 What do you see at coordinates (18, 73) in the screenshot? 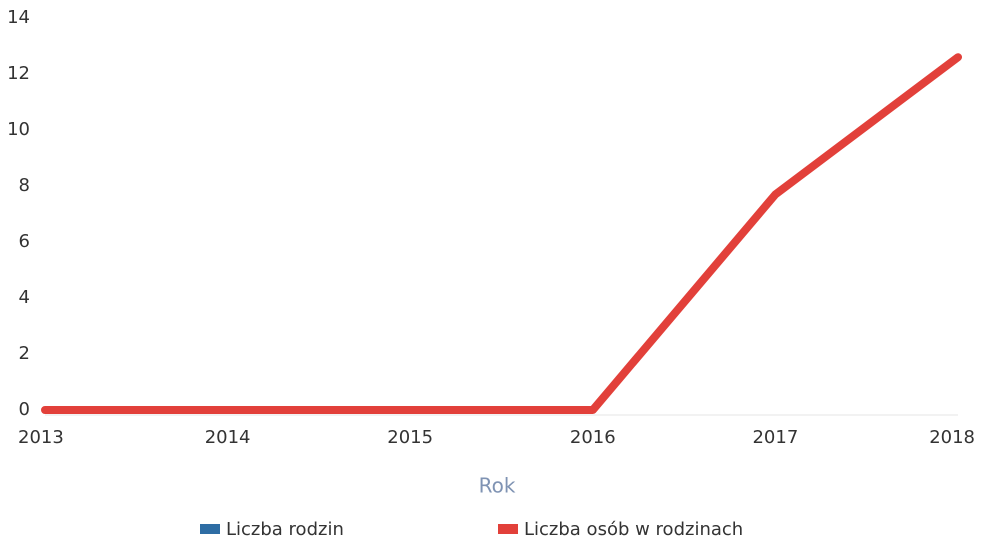
I see `y-tick-label: 12` at bounding box center [18, 73].